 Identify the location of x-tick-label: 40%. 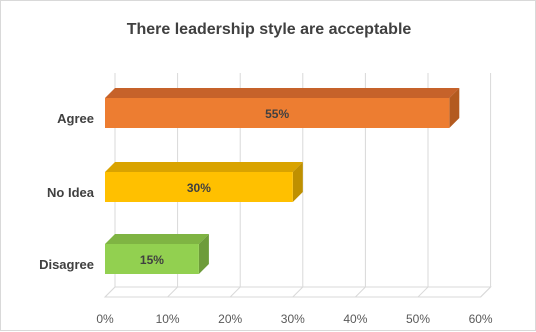
(355, 319).